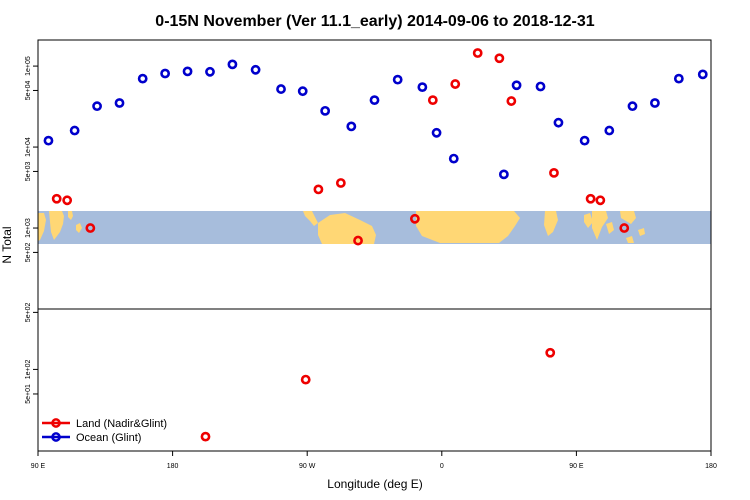 Image resolution: width=750 pixels, height=500 pixels. I want to click on legend-item-ocean: Ocean (Glint), so click(91, 438).